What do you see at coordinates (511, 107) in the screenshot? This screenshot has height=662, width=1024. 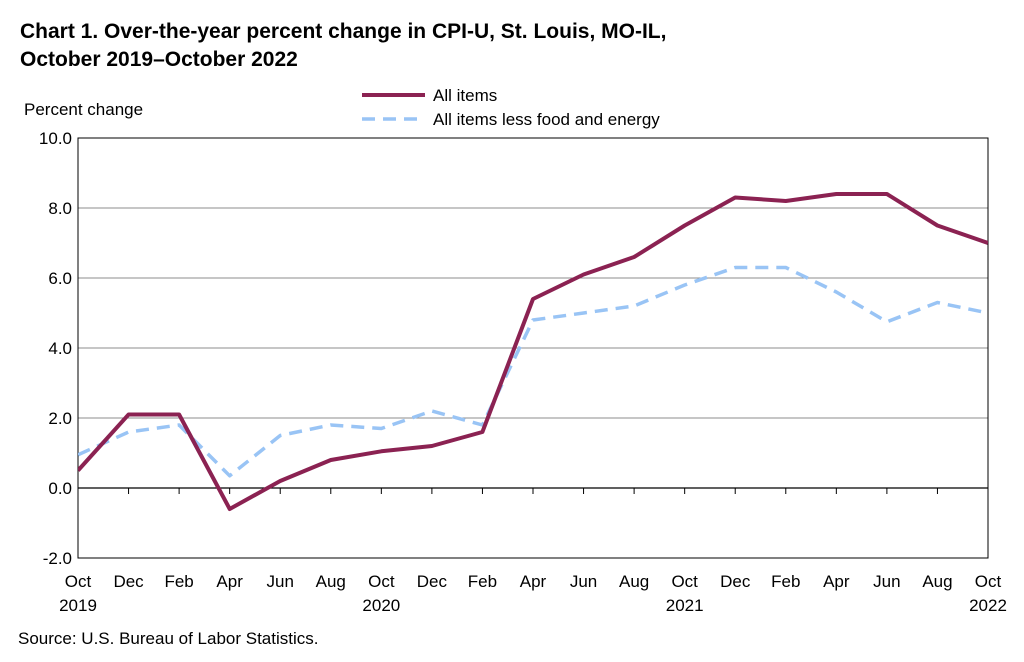 I see `legend: All items All items less food and energy` at bounding box center [511, 107].